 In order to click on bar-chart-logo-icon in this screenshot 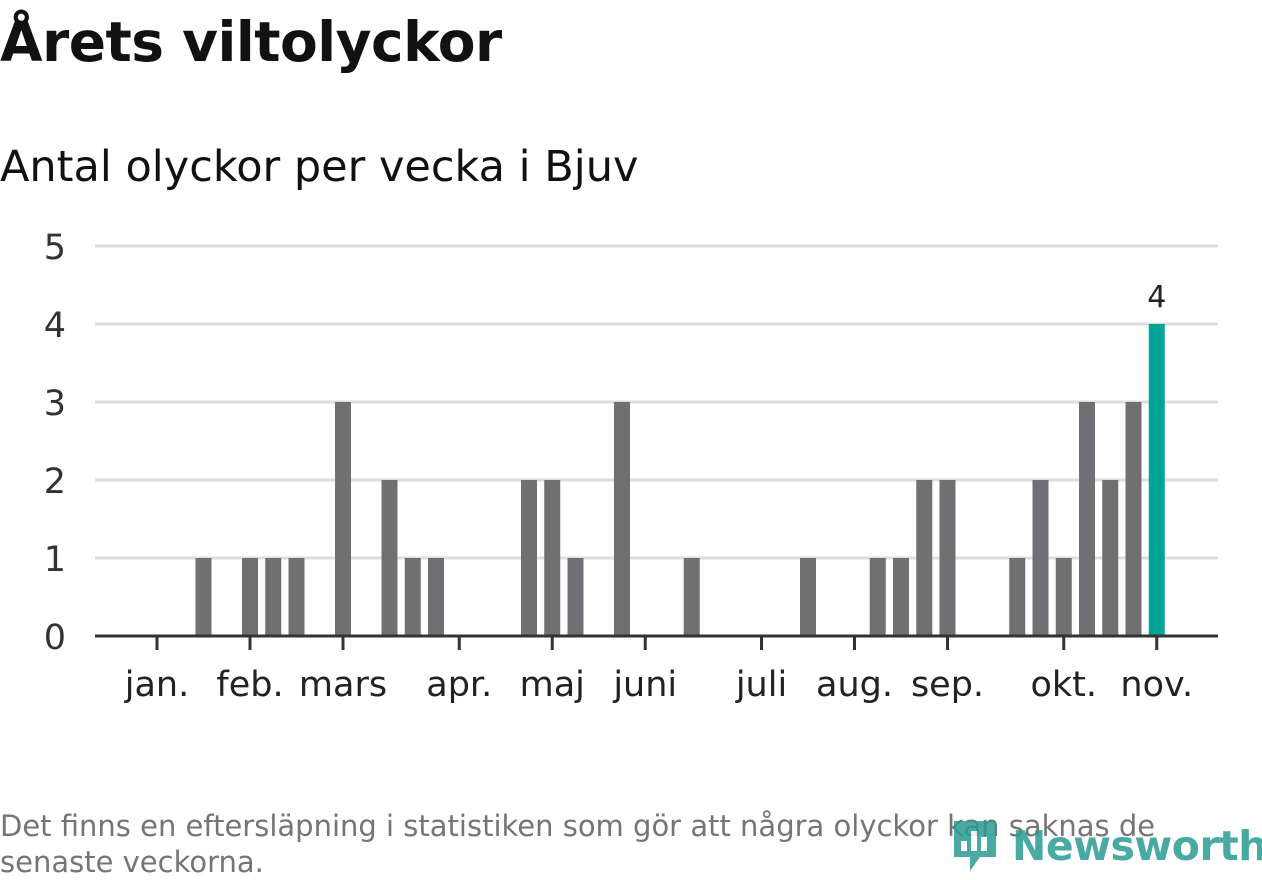, I will do `click(975, 846)`.